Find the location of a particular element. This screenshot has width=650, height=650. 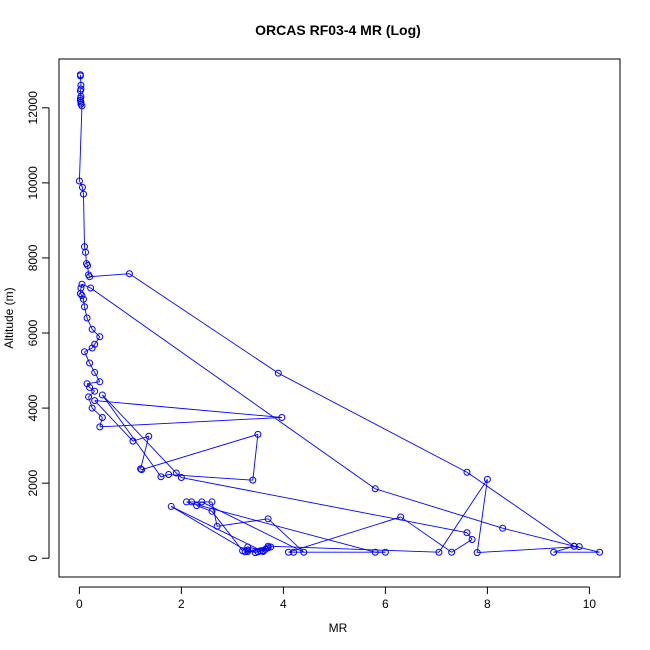

x-axis: 0 2 4 6 8 10 is located at coordinates (336, 598).